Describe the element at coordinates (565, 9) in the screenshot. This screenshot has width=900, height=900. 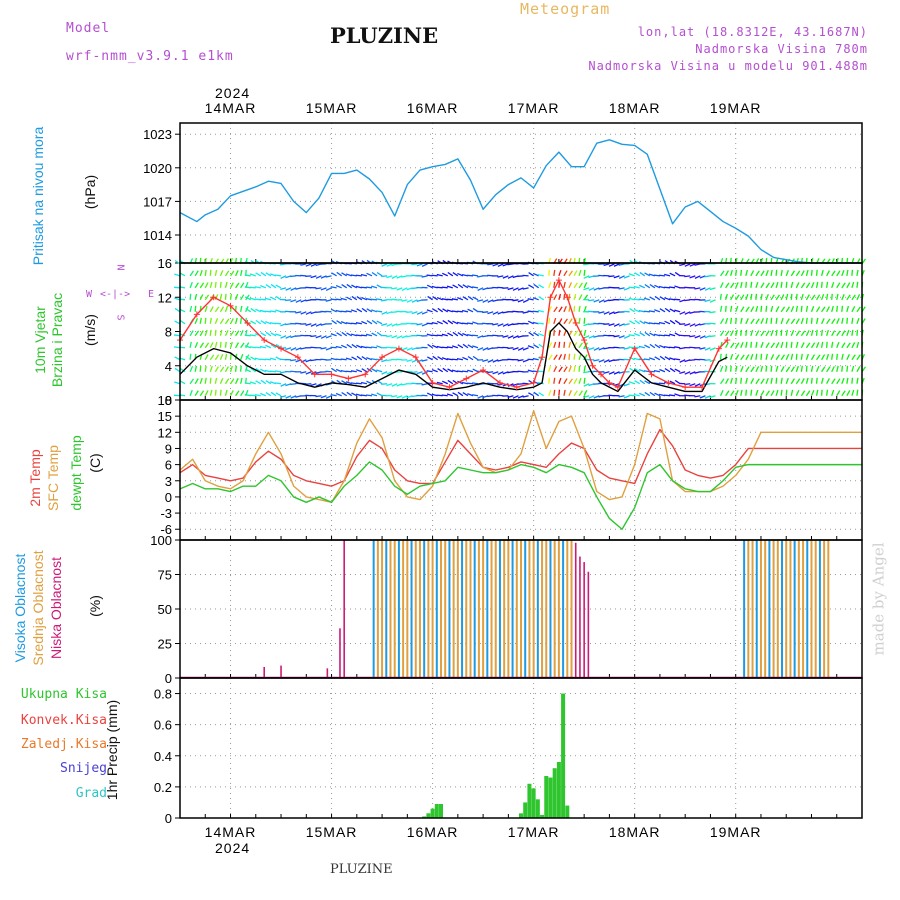
I see `product-title: Meteogram` at that location.